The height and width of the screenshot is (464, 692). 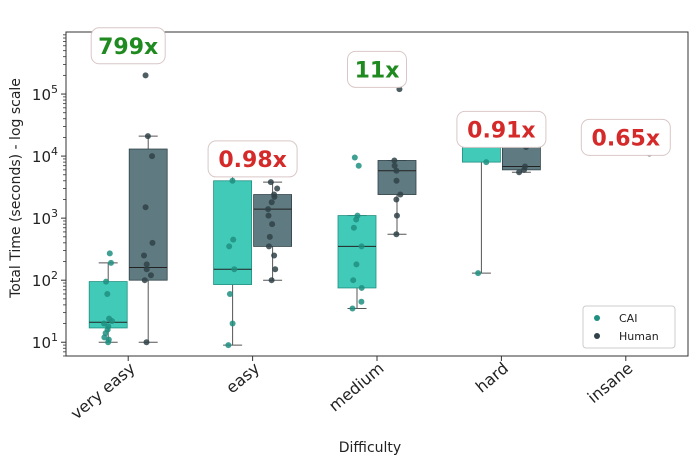 What do you see at coordinates (103, 391) in the screenshot?
I see `x-tick-label-very-easy: very easy` at bounding box center [103, 391].